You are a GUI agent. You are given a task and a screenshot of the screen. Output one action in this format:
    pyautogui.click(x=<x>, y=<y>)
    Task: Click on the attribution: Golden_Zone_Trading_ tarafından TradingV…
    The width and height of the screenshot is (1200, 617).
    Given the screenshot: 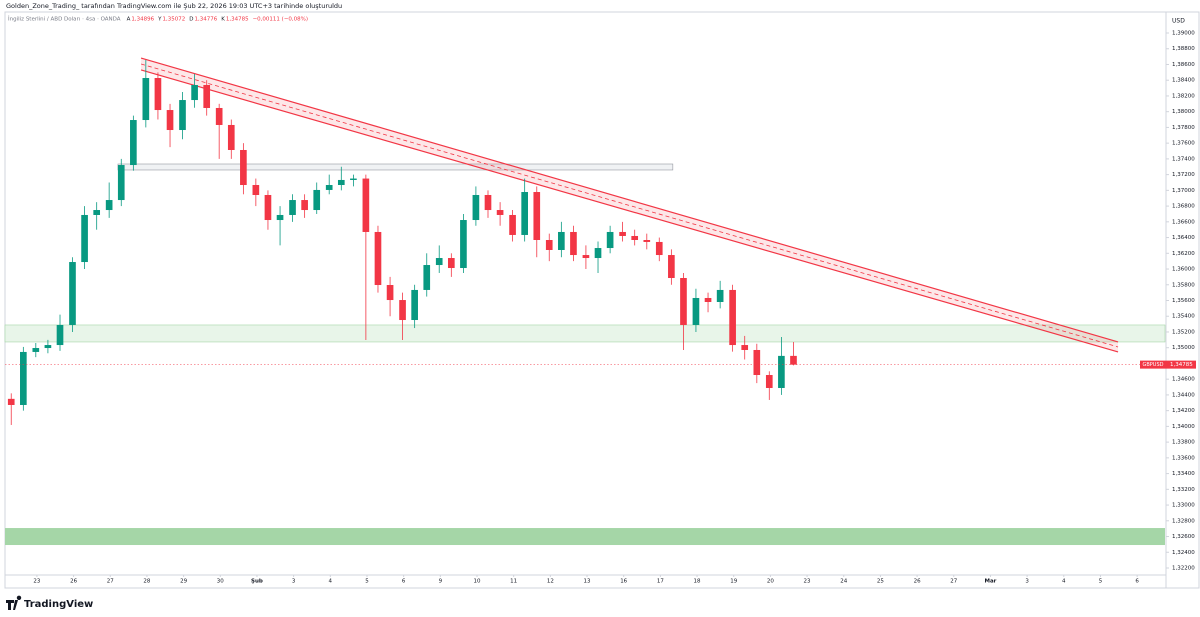 What is the action you would take?
    pyautogui.click(x=174, y=6)
    